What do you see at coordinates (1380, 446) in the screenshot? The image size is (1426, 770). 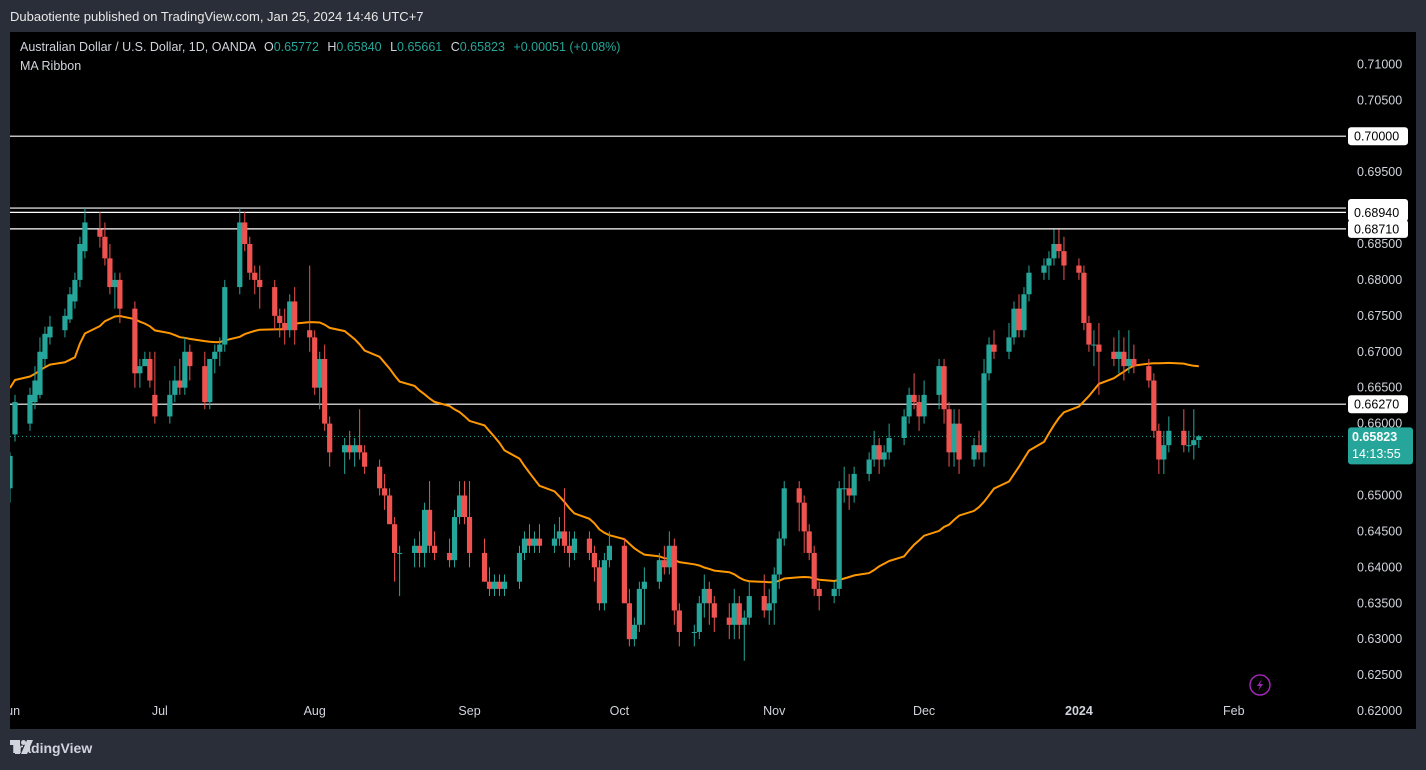 I see `last-price-badge: 0.65823 14:13:55` at bounding box center [1380, 446].